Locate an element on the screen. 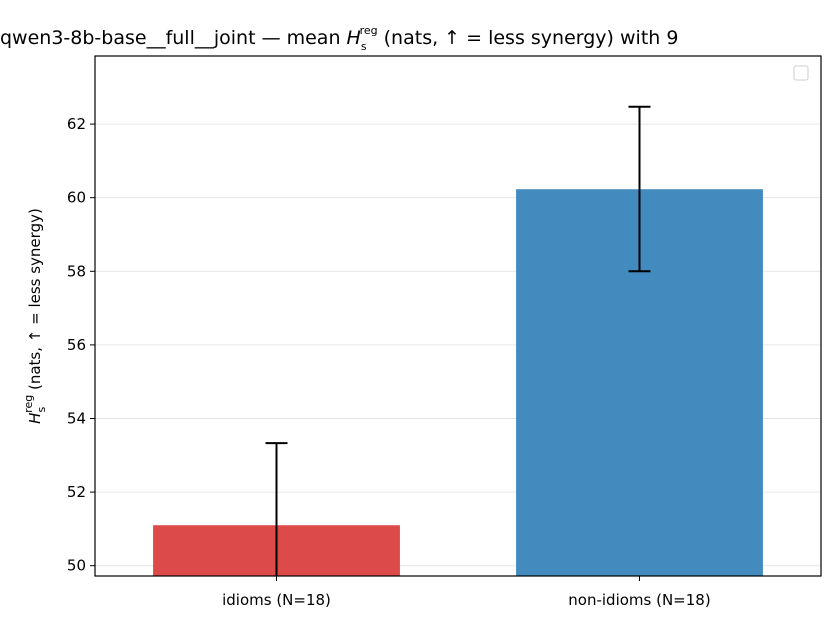  y-tick-label: 58 is located at coordinates (76, 271).